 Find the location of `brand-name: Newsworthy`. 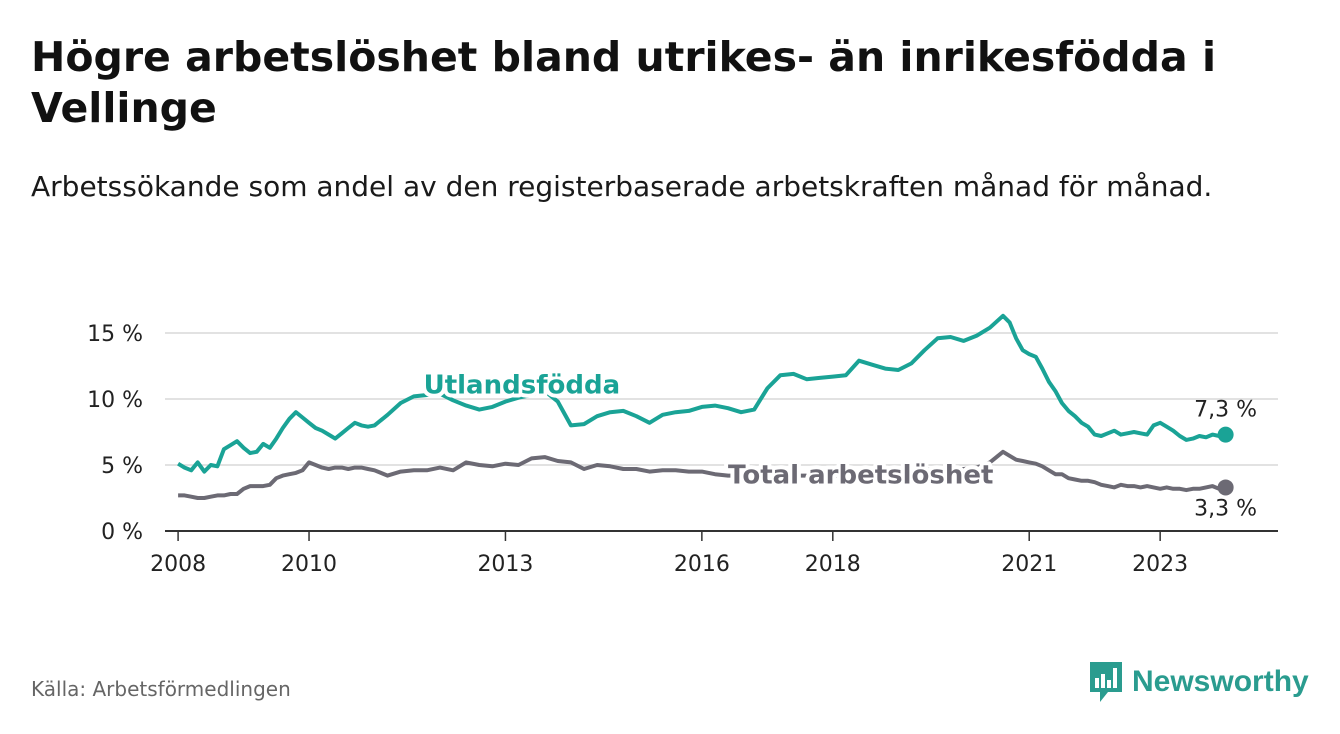

brand-name: Newsworthy is located at coordinates (1220, 681).